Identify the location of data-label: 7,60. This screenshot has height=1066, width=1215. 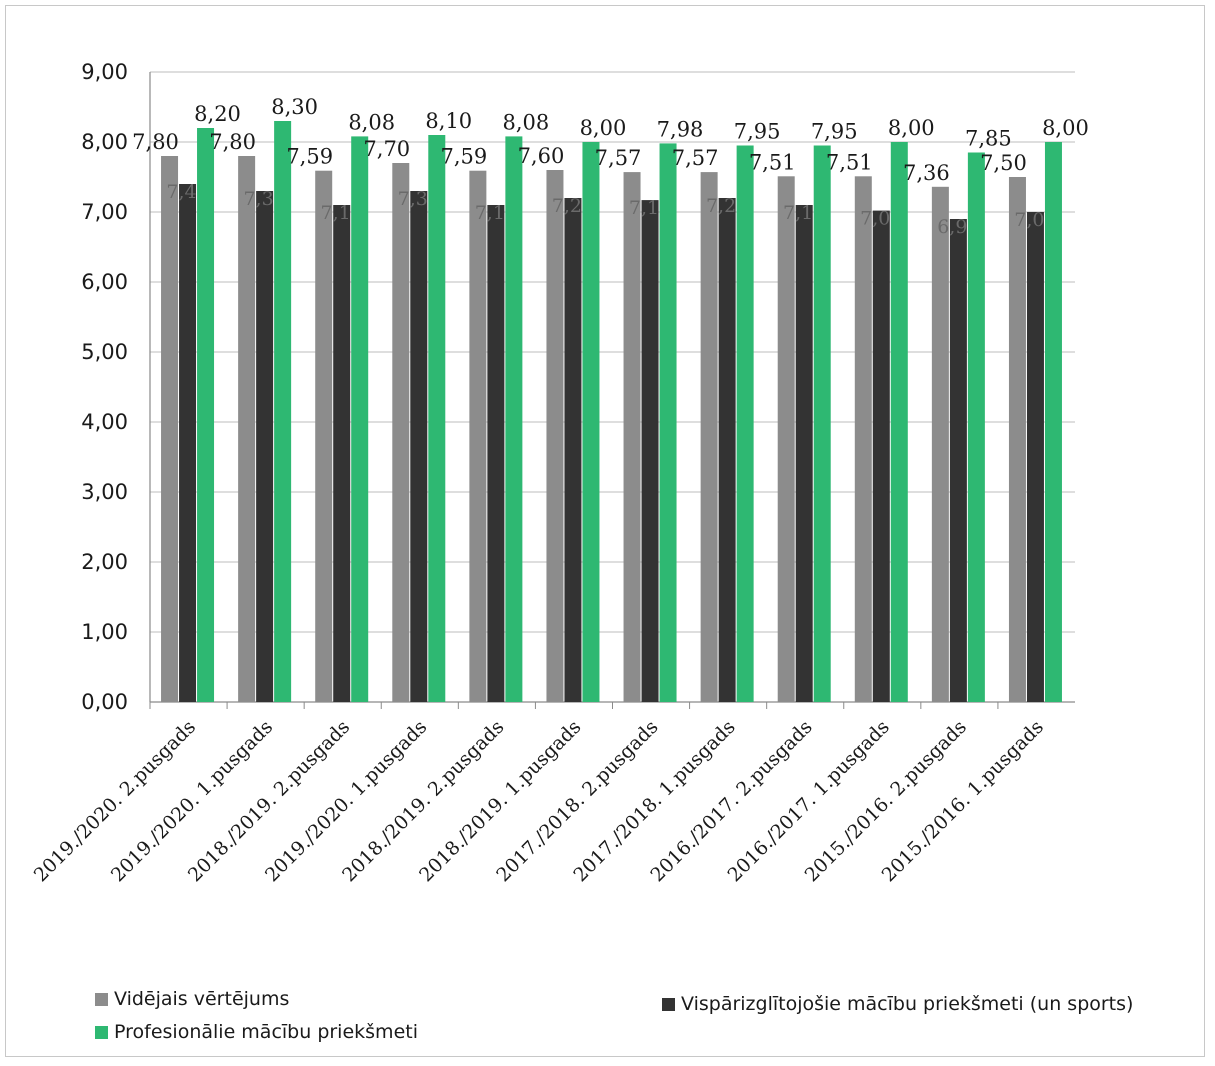
(541, 156).